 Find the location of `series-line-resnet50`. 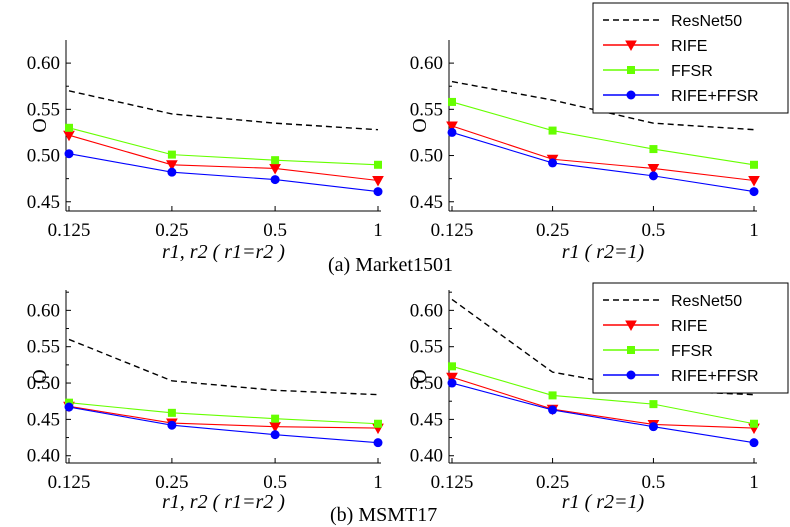

series-line-resnet50 is located at coordinates (223, 367).